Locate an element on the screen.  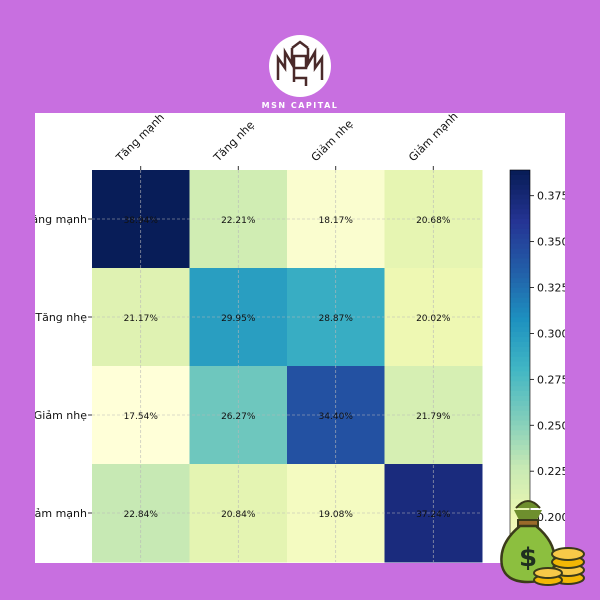
x-tick-label: Giảm mạnh is located at coordinates (433, 138).